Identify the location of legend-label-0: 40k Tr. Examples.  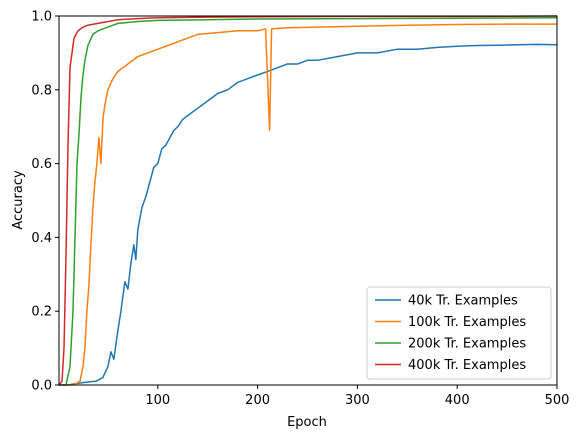
(463, 301).